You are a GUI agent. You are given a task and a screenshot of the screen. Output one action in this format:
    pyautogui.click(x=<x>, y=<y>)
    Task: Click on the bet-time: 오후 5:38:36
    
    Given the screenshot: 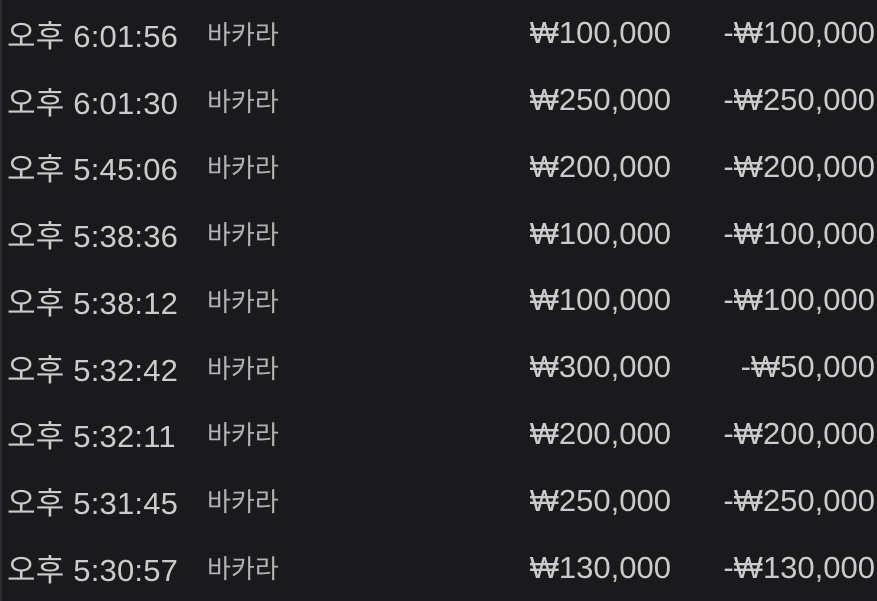 What is the action you would take?
    pyautogui.click(x=93, y=237)
    